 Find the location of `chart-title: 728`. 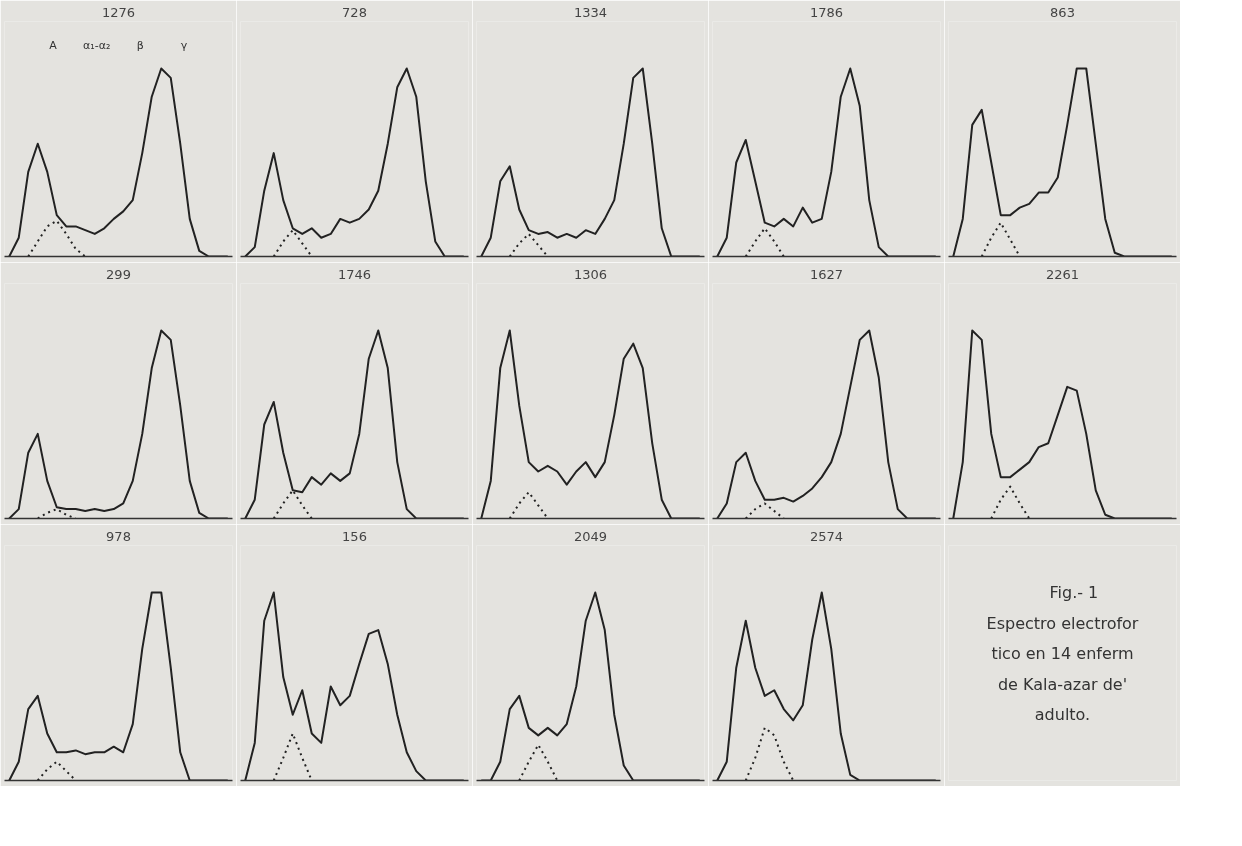

chart-title: 728 is located at coordinates (354, 12).